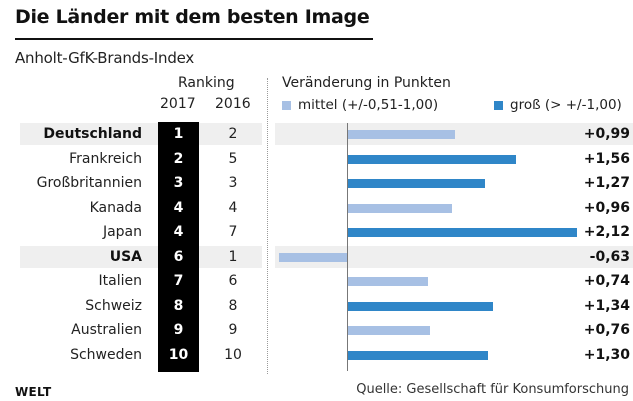  Describe the element at coordinates (178, 183) in the screenshot. I see `rank-2017: 3` at that location.